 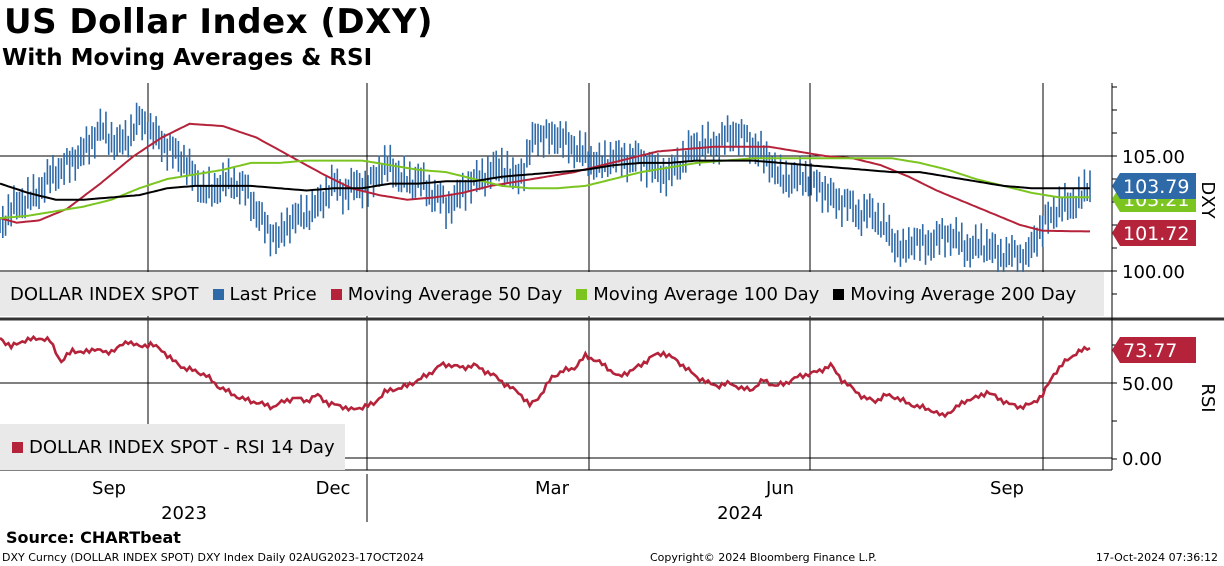 I want to click on ma50-tag, so click(x=1154, y=233).